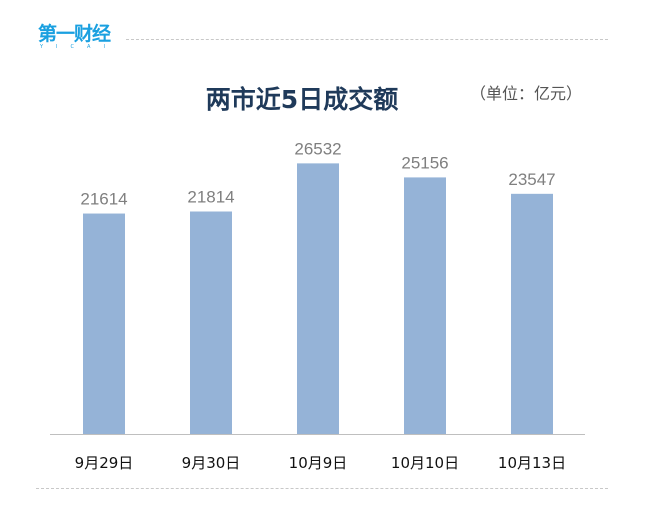 The width and height of the screenshot is (661, 505). I want to click on x-tick-label: 9月30日, so click(211, 463).